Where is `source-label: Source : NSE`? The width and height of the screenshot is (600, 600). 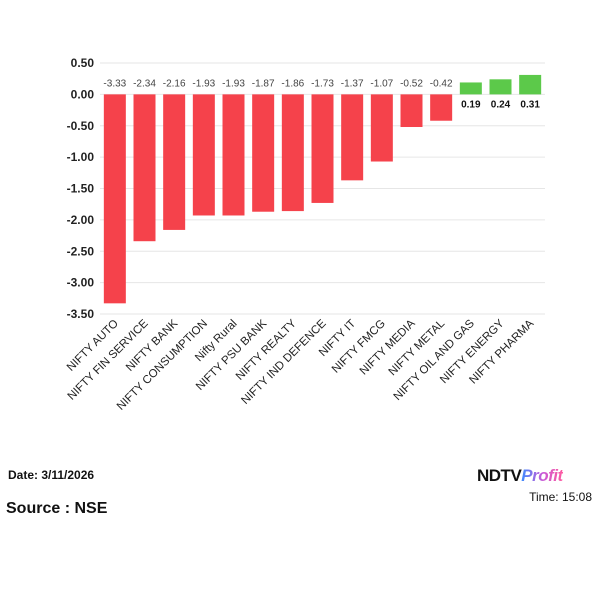
source-label: Source : NSE is located at coordinates (57, 508).